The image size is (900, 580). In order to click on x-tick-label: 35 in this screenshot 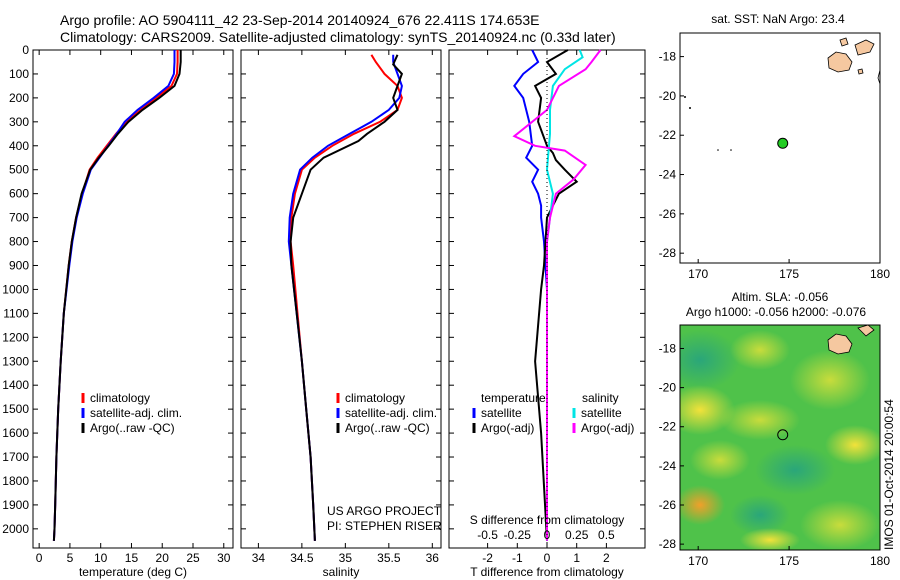, I will do `click(346, 558)`.